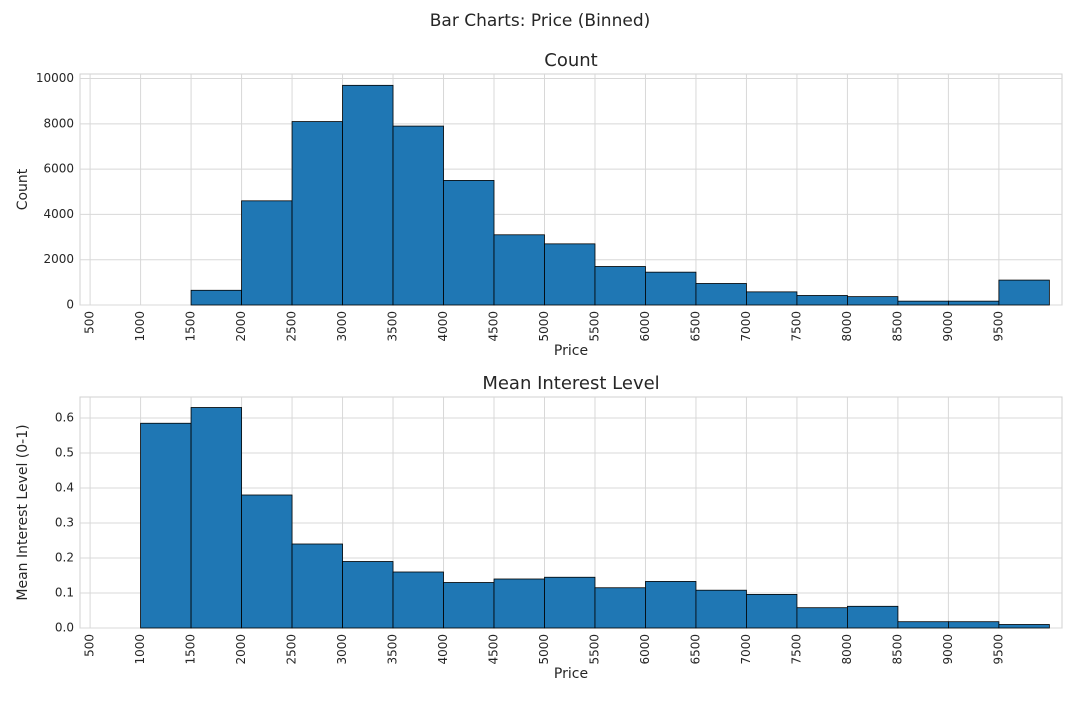  Describe the element at coordinates (70, 305) in the screenshot. I see `y-tick-label: 0` at that location.